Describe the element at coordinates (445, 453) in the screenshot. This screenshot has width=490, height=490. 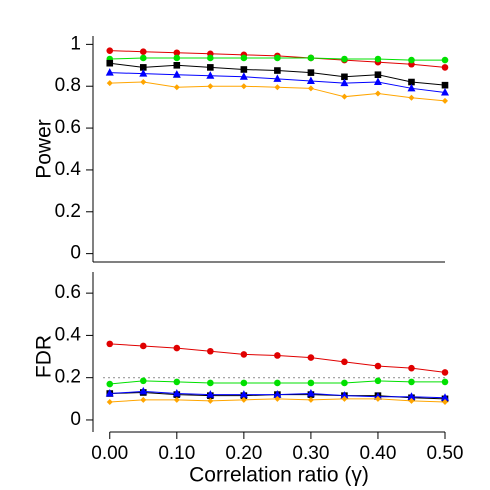
I see `x-tick-label: 0.50` at that location.